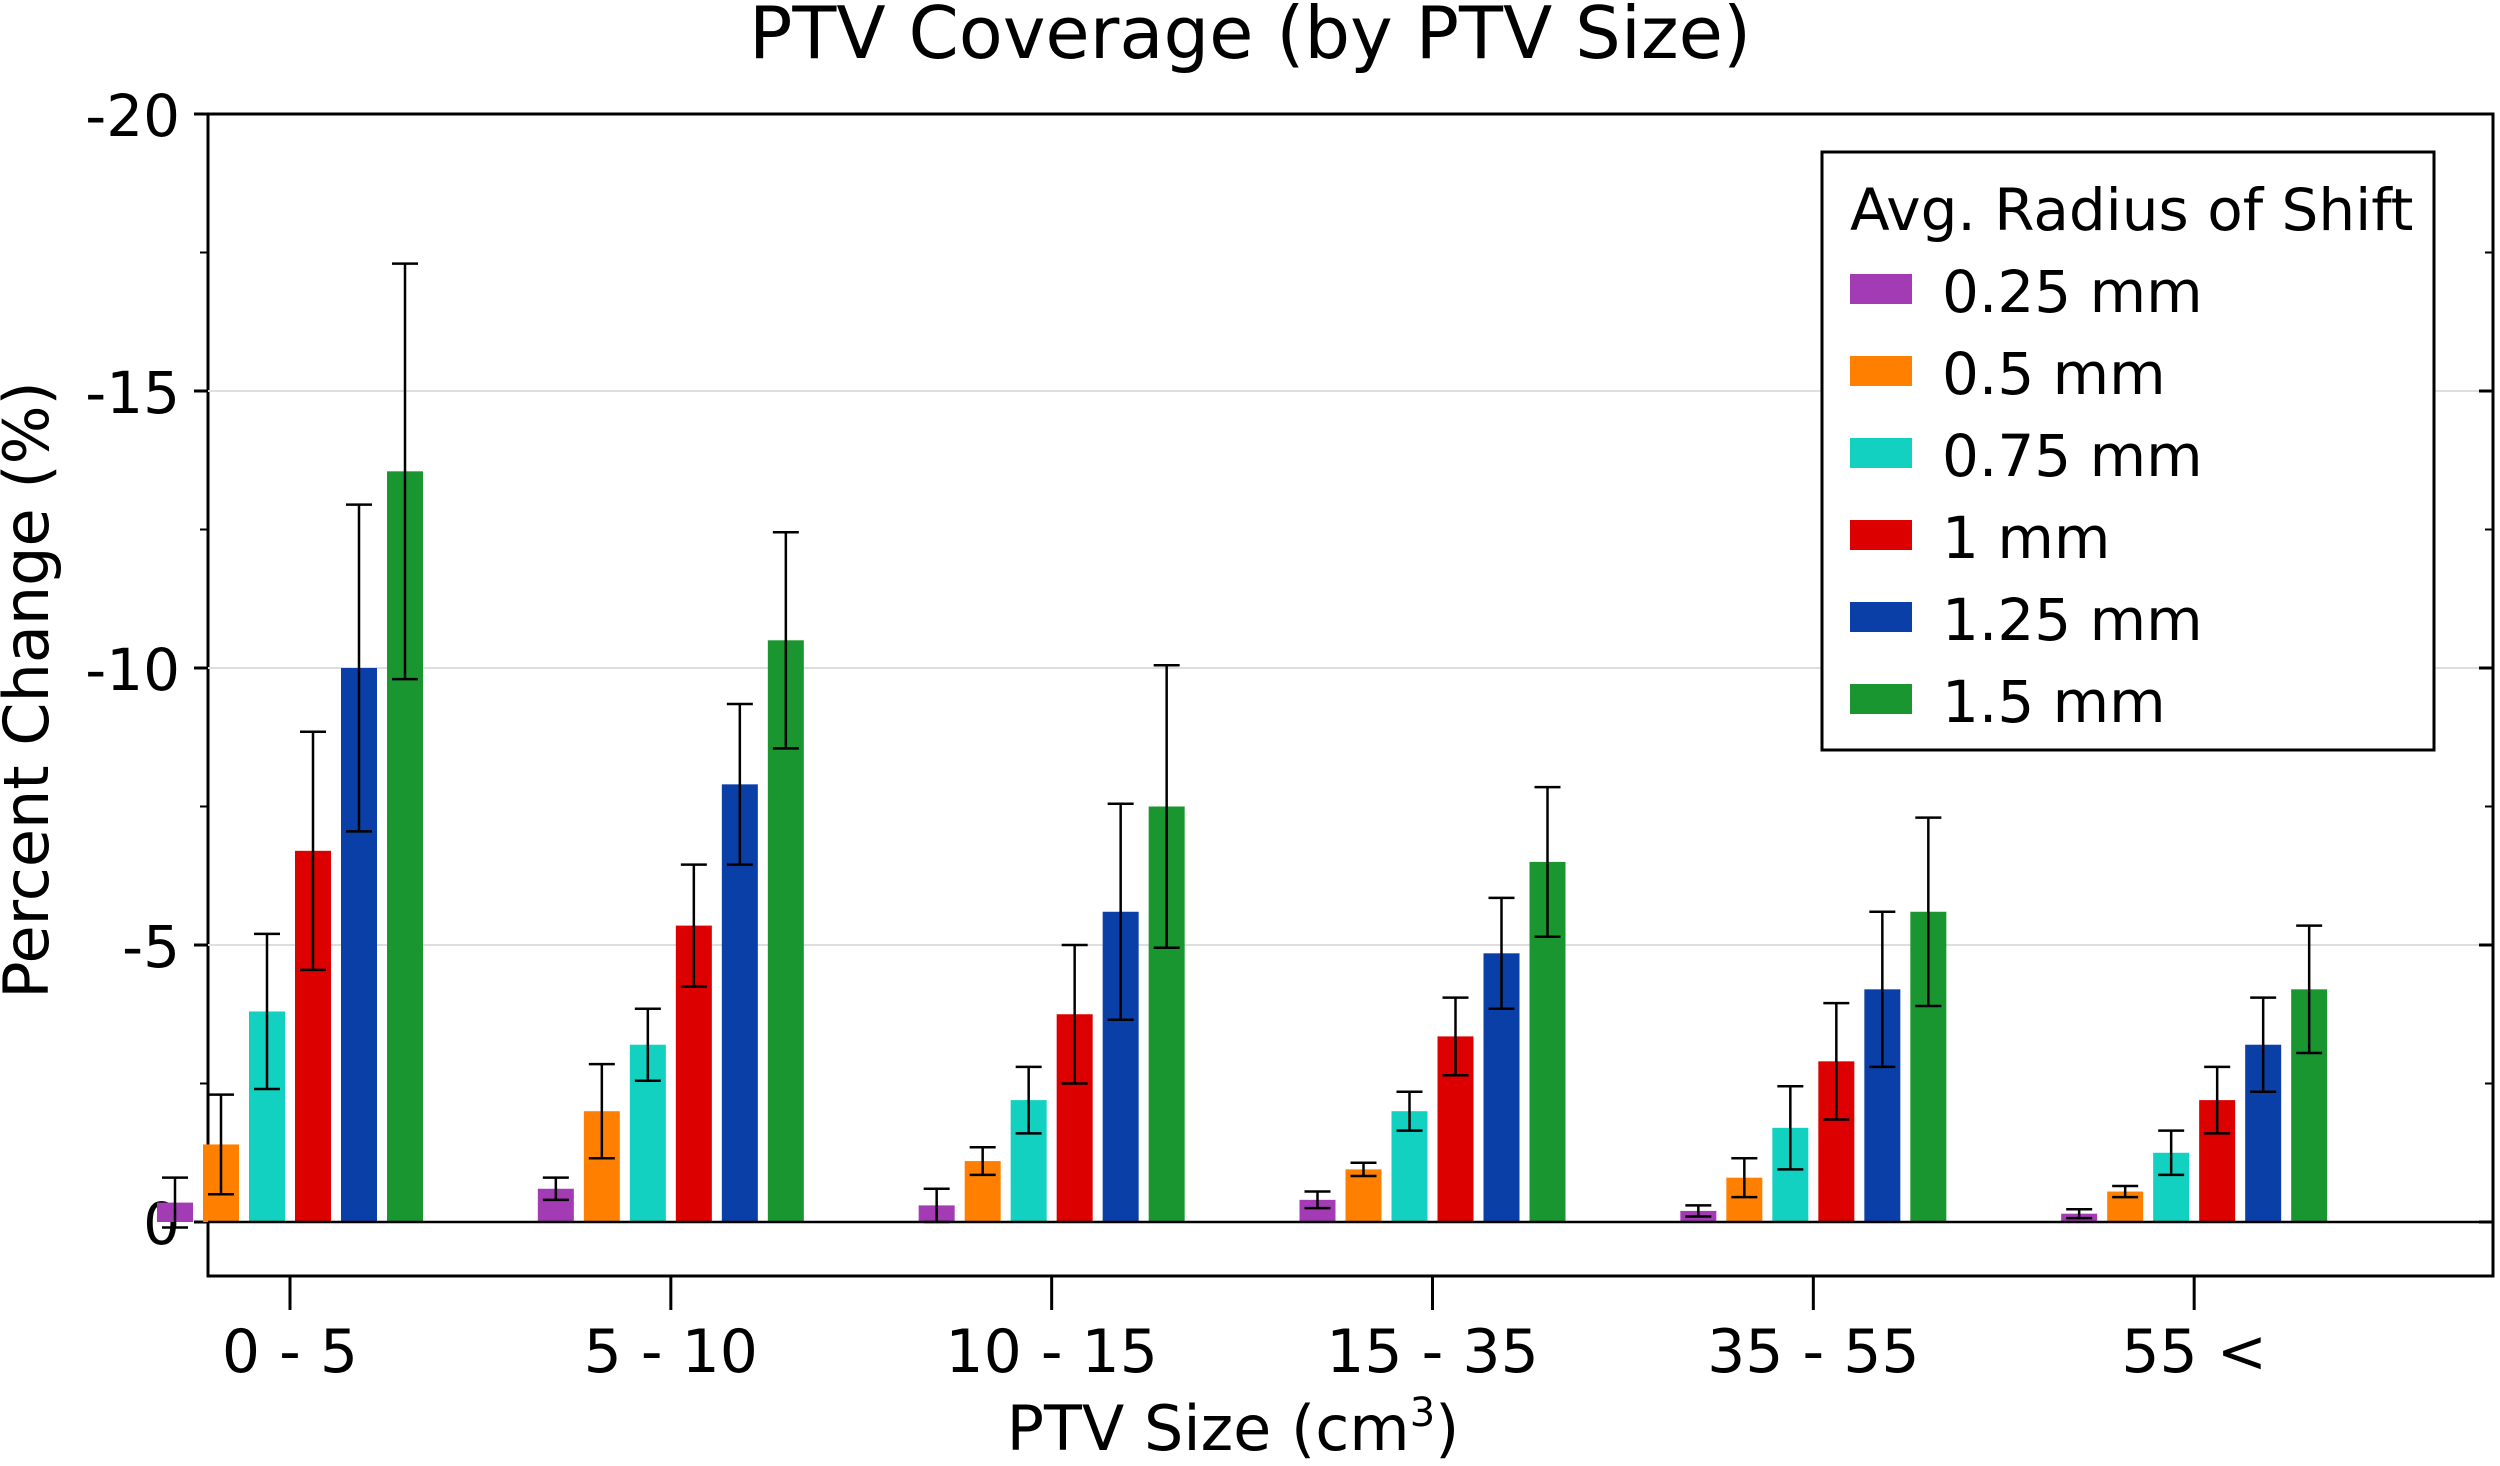 The image size is (2500, 1466). Describe the element at coordinates (132, 393) in the screenshot. I see `y-tick-label: -15` at that location.